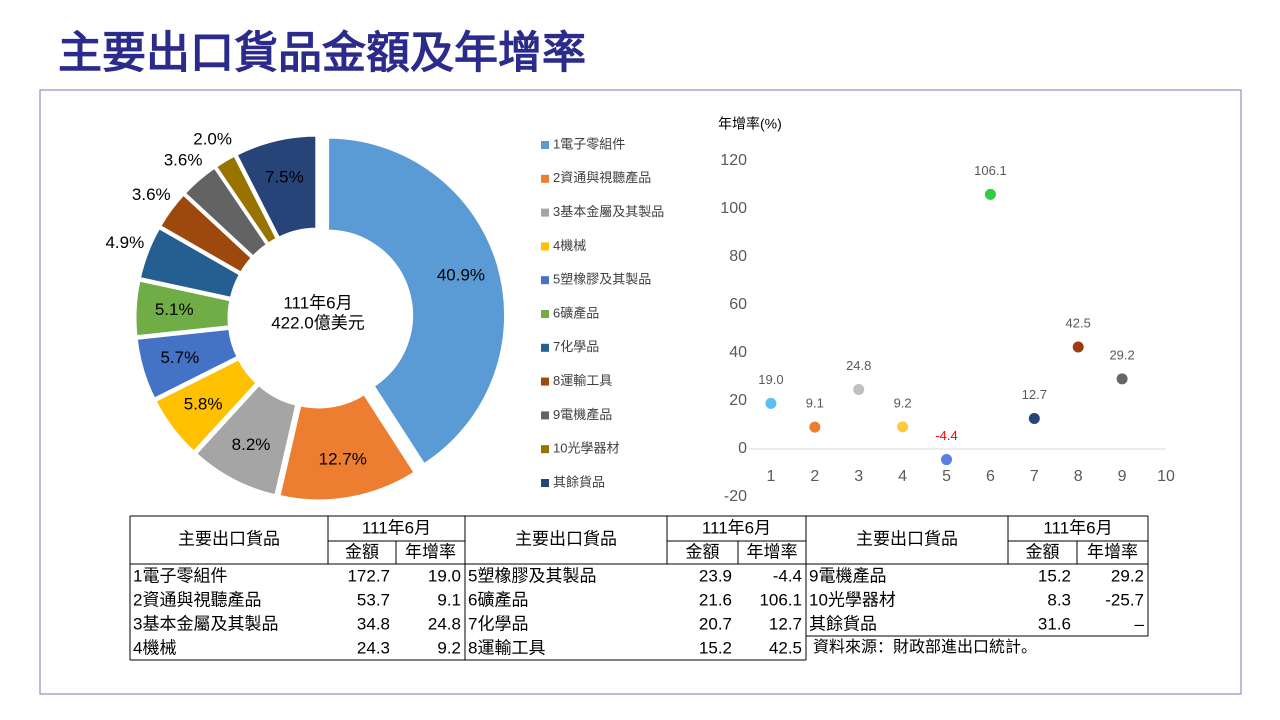 This screenshot has width=1280, height=720. Describe the element at coordinates (787, 575) in the screenshot. I see `table-cell: -4.4` at that location.